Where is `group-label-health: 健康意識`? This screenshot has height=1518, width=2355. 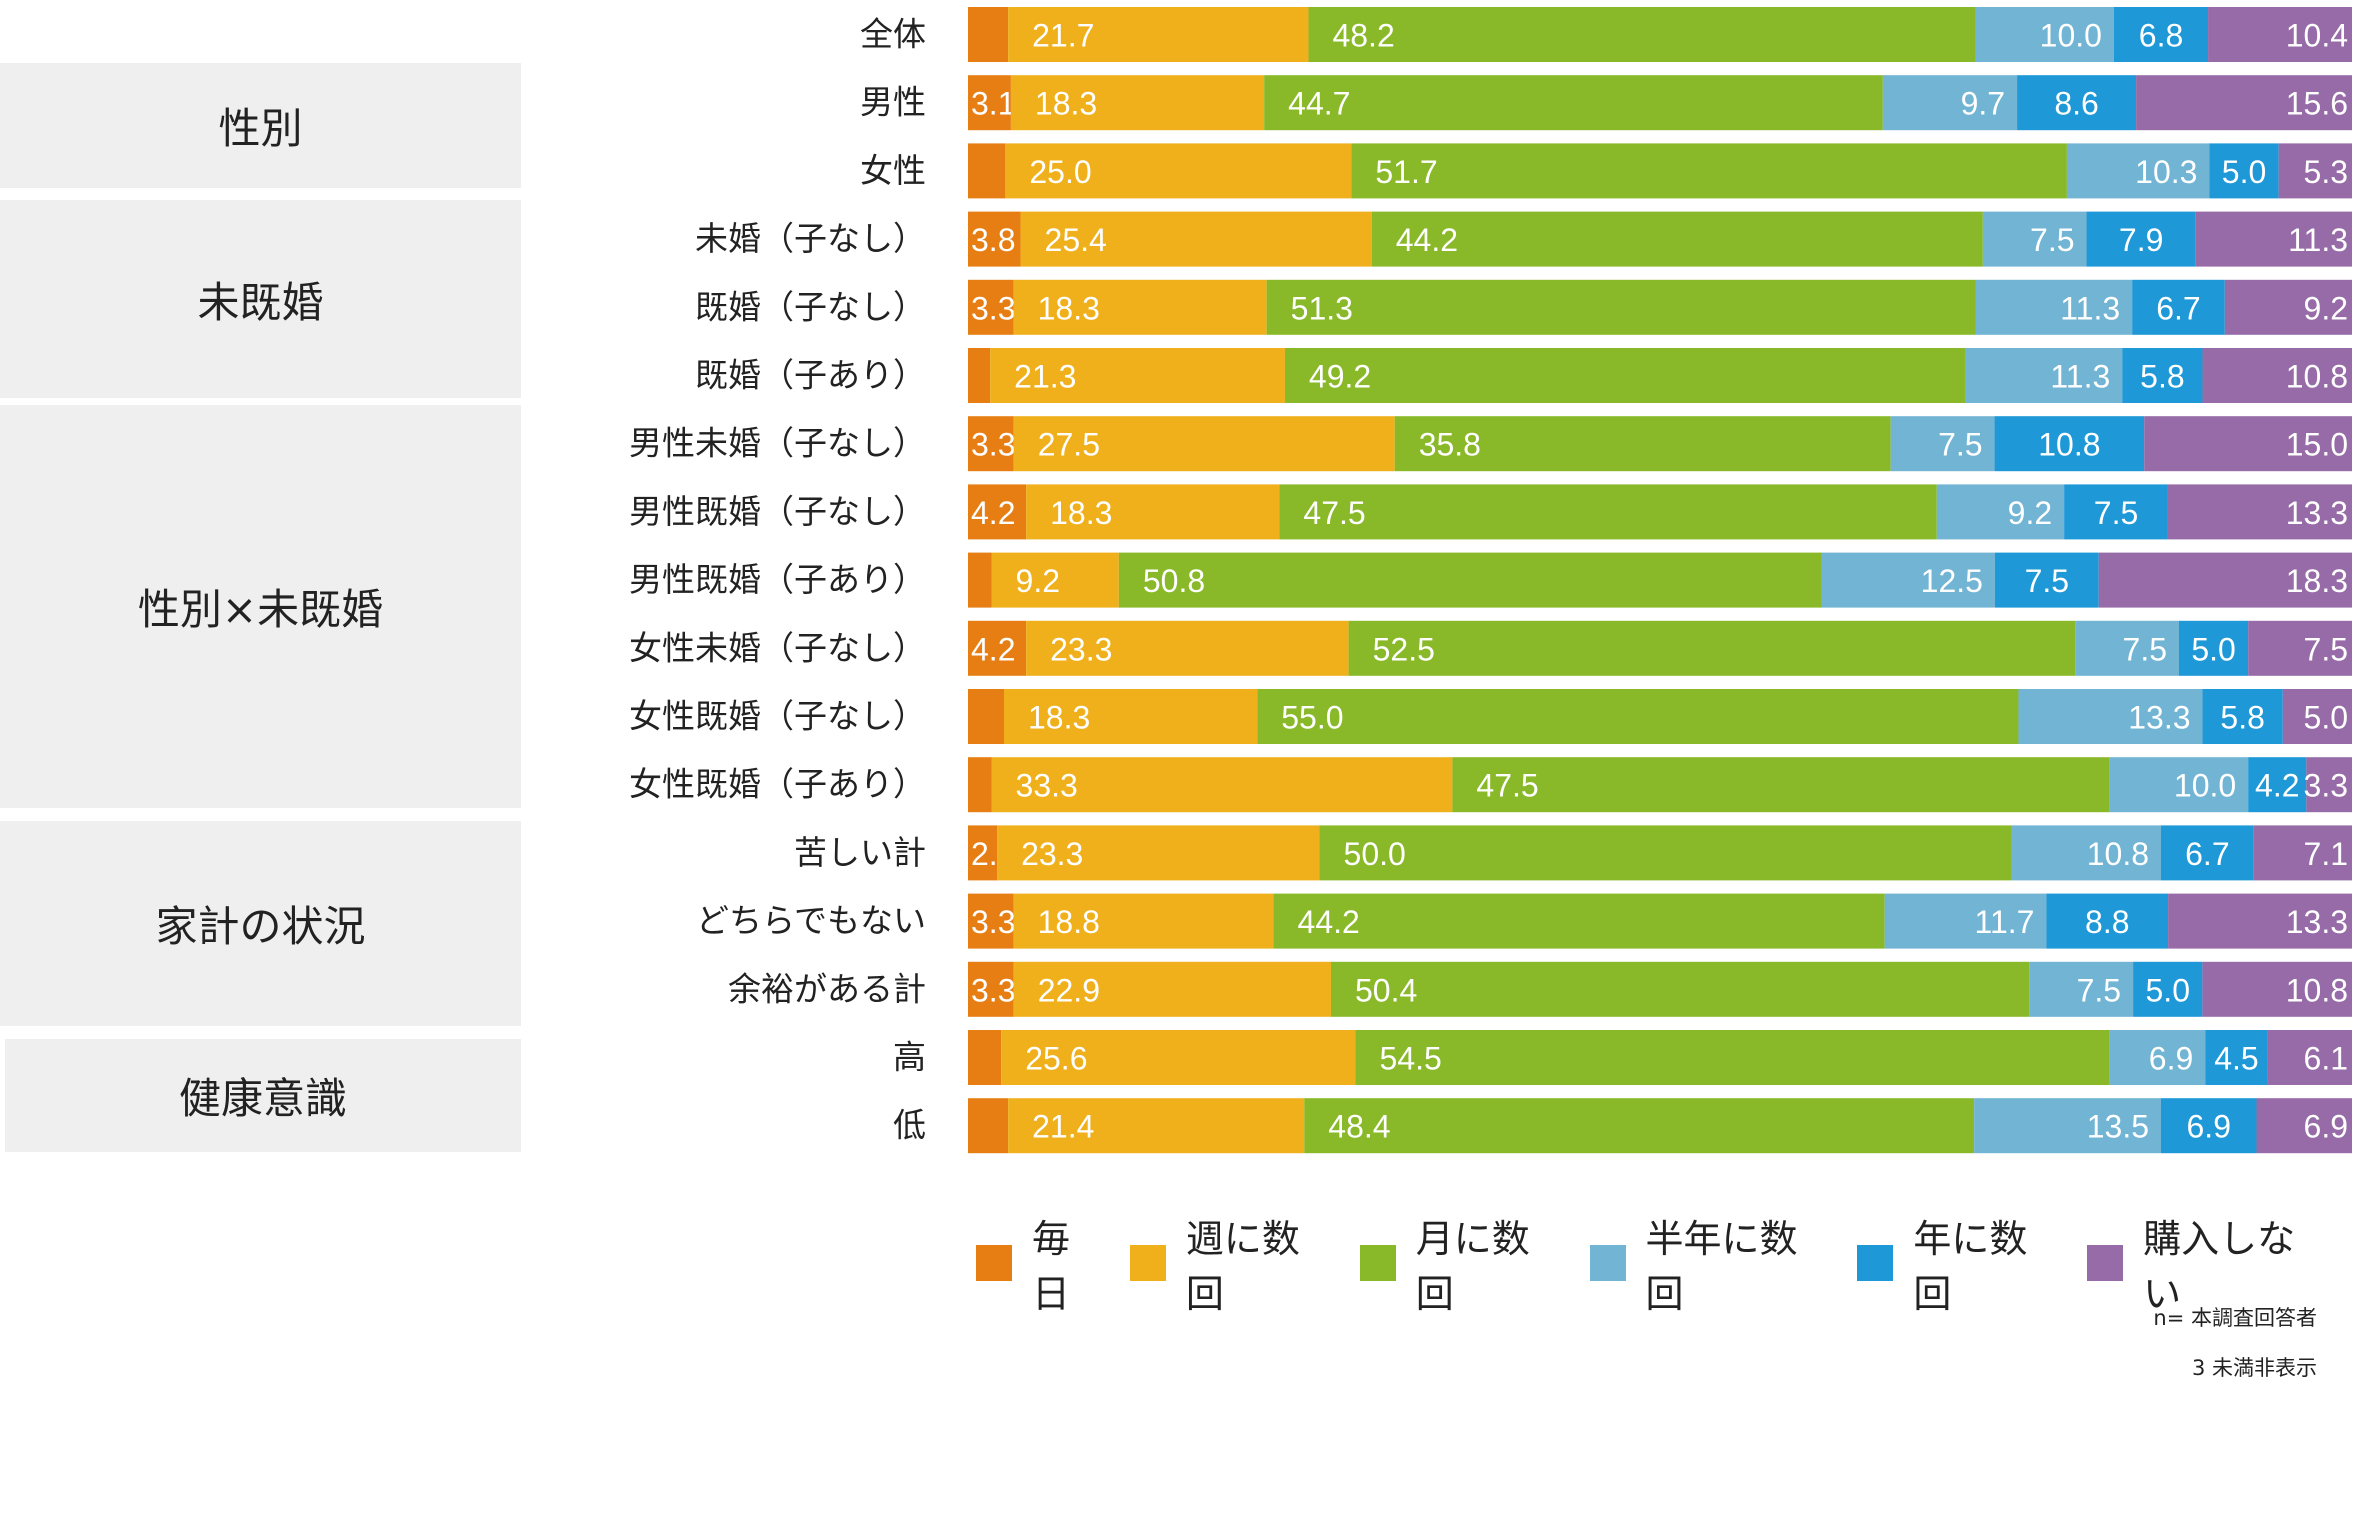 group-label-health: 健康意識 is located at coordinates (263, 1095).